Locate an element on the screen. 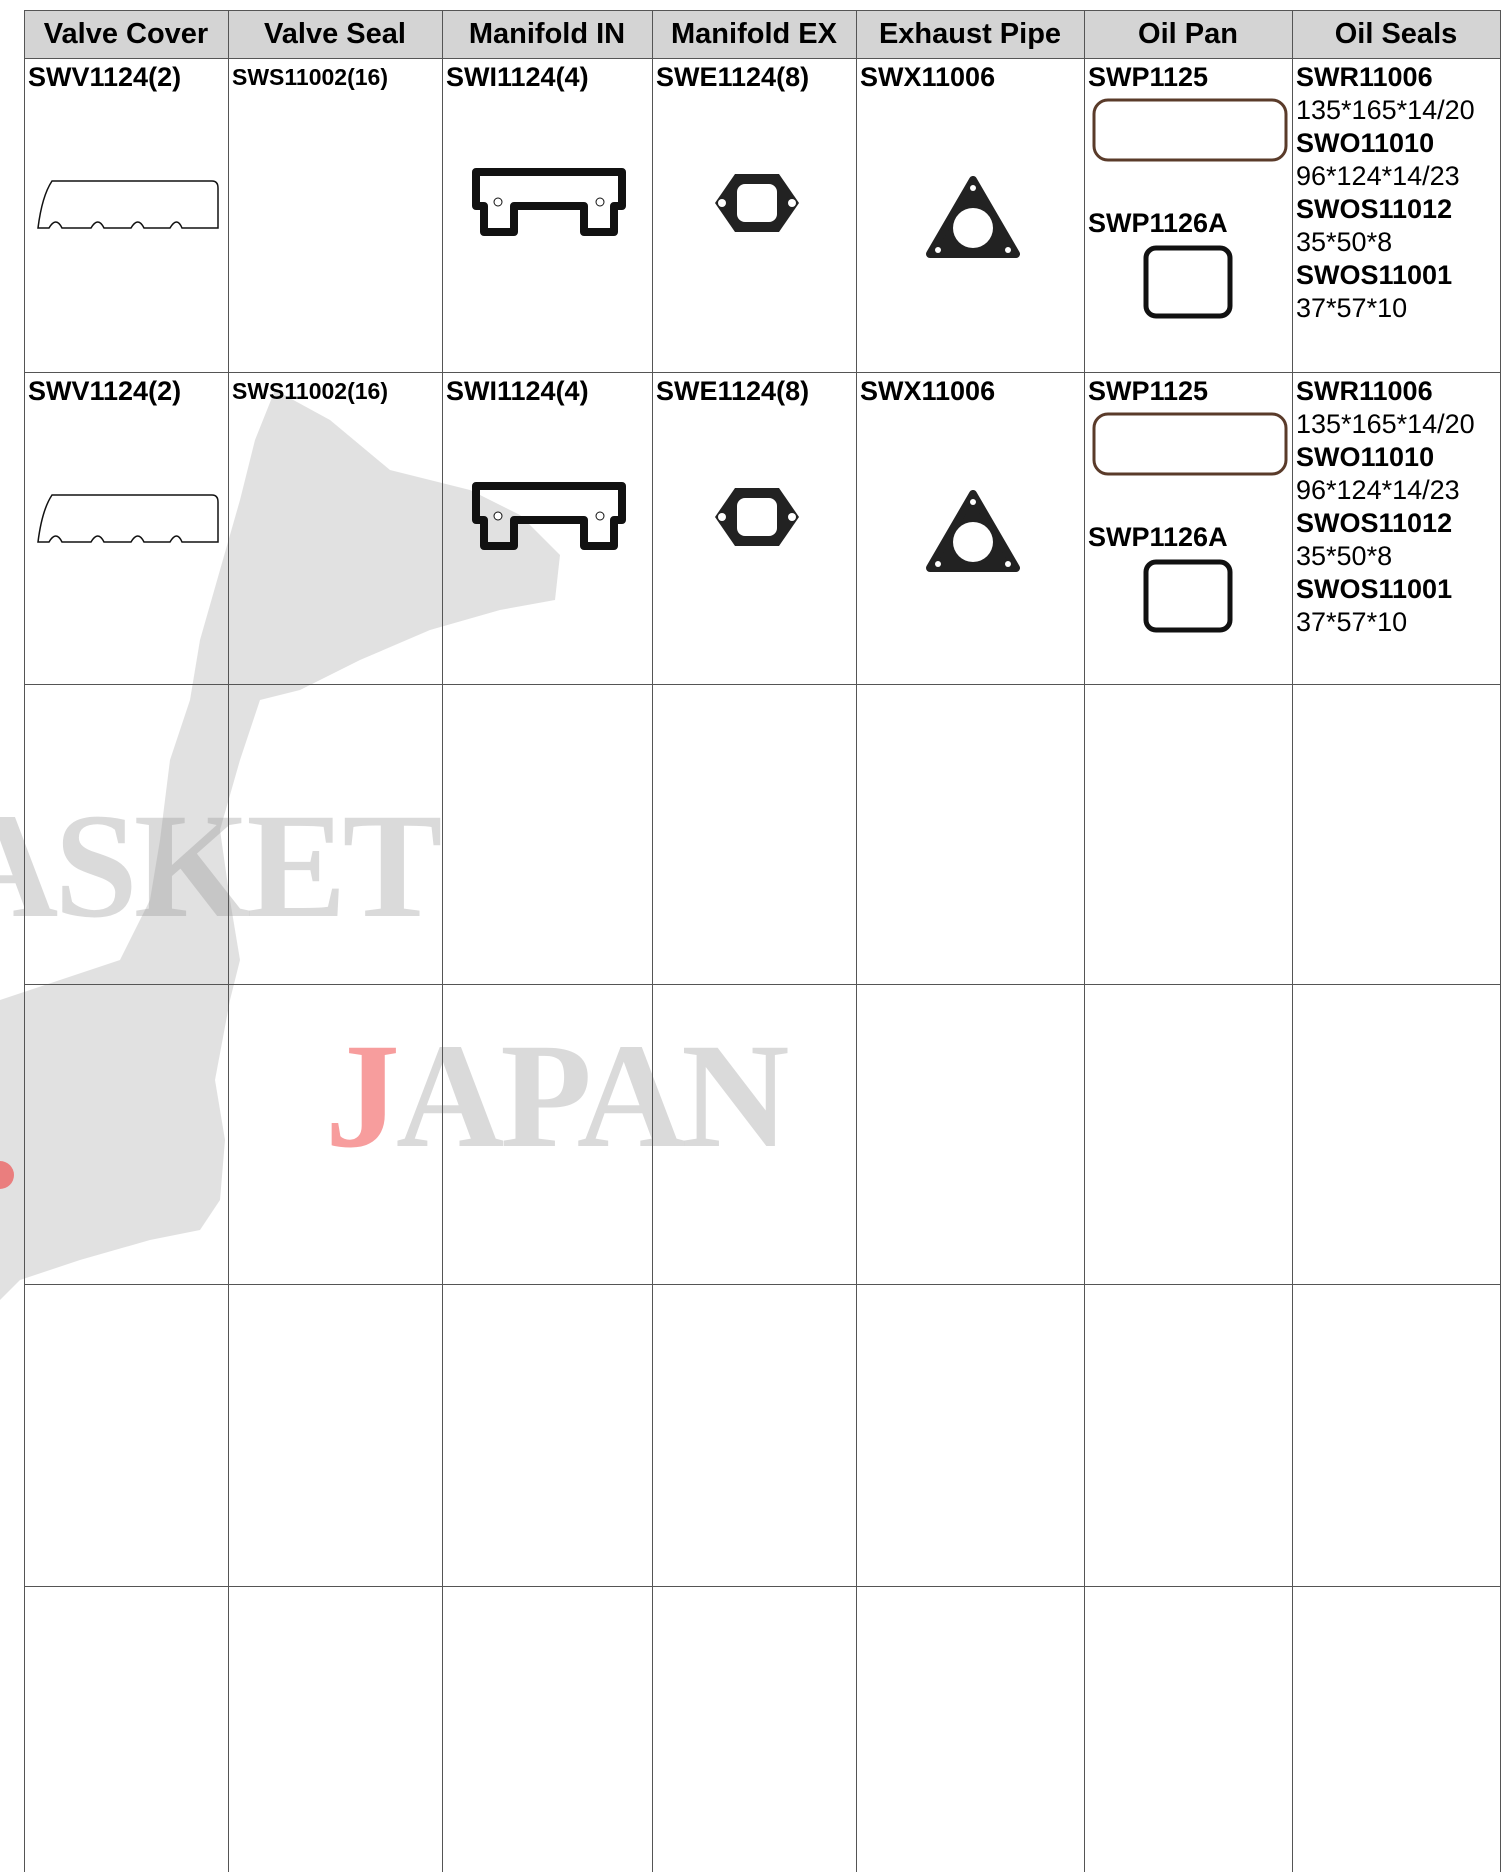 This screenshot has width=1503, height=1872. column-header: Valve Seal is located at coordinates (335, 34).